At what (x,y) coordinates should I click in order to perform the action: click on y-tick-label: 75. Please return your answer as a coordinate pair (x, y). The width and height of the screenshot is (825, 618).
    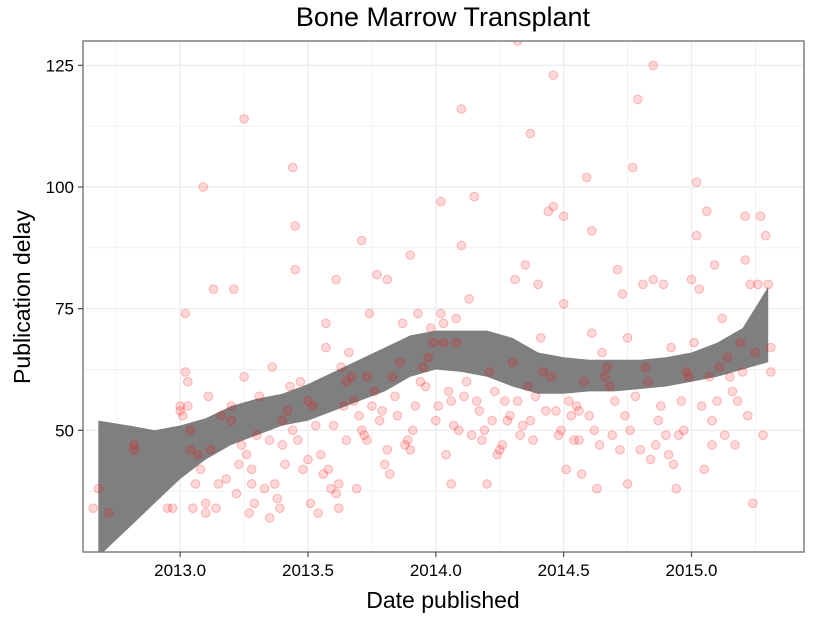
    Looking at the image, I should click on (64, 309).